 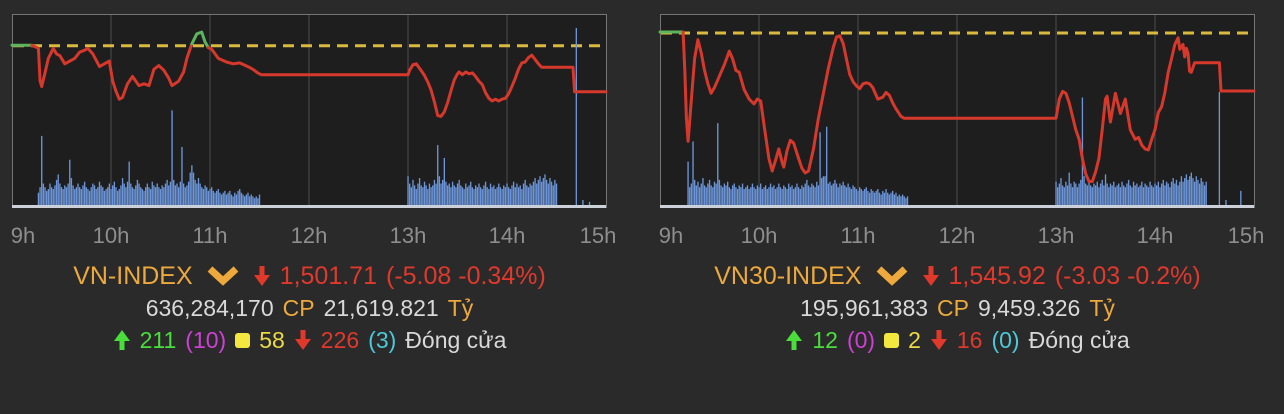 I want to click on floor-count: (3), so click(x=382, y=340).